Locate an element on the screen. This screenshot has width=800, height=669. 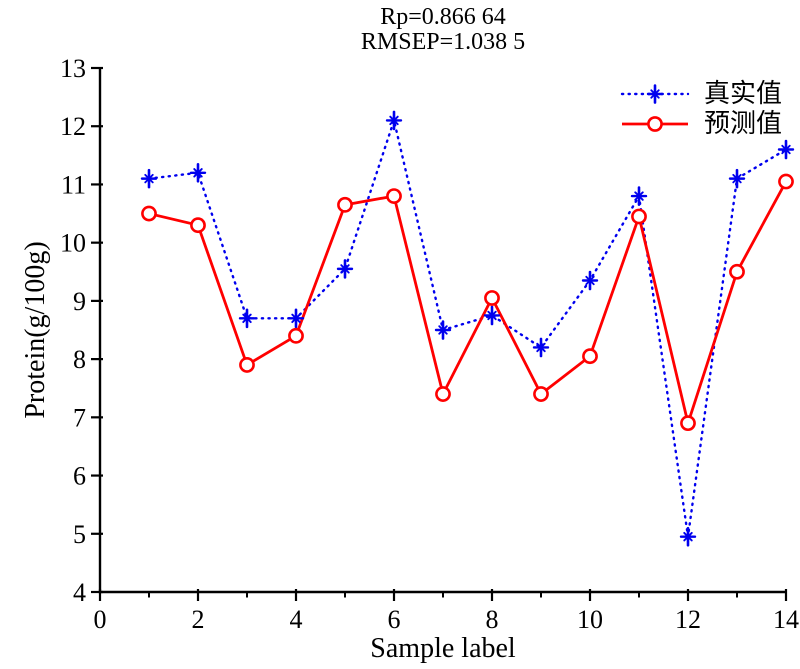
y-tick-label: 4 is located at coordinates (79, 592).